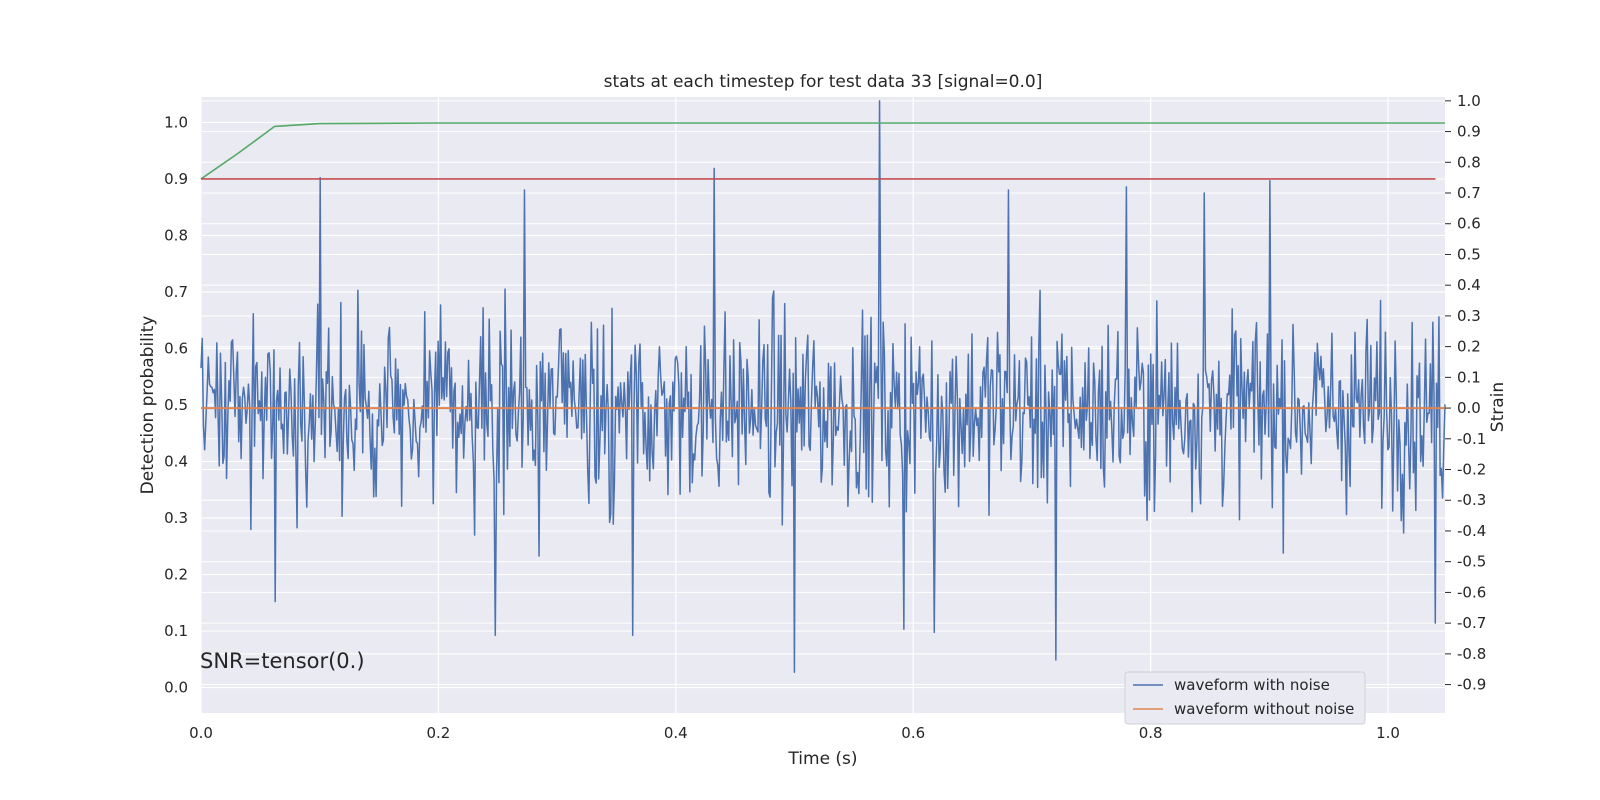 This screenshot has height=800, width=1600. What do you see at coordinates (1469, 377) in the screenshot?
I see `y-right-tick-label: 0.1` at bounding box center [1469, 377].